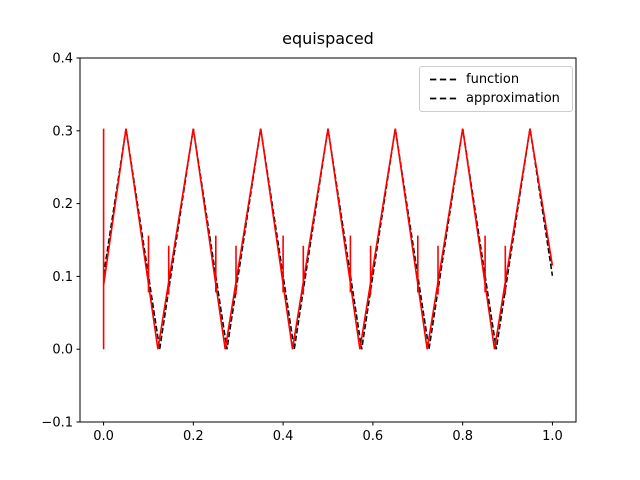 The width and height of the screenshot is (640, 480). Describe the element at coordinates (62, 350) in the screenshot. I see `y-tick-label: 0.0` at that location.